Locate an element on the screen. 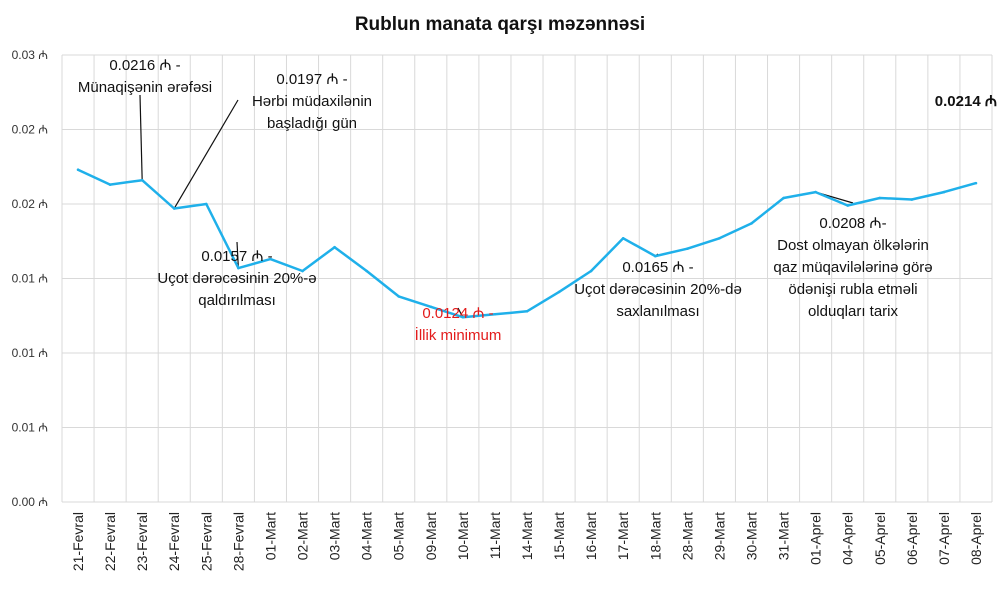  annotation-text: Uçot dərəcəsinin 20%-ə is located at coordinates (236, 278).